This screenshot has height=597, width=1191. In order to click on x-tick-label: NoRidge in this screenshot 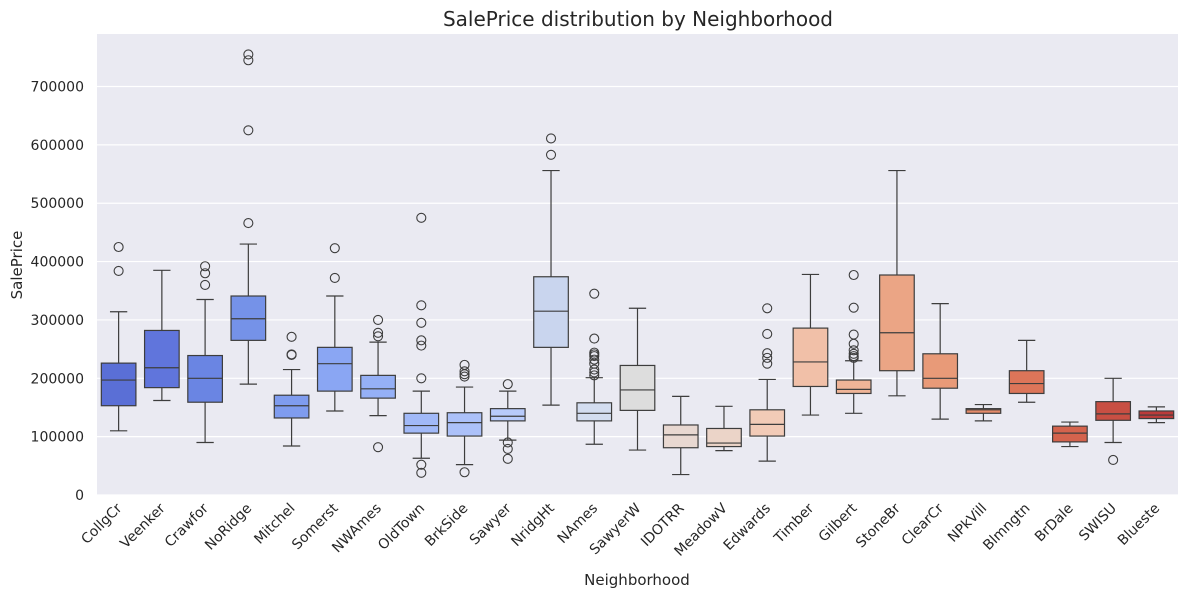, I will do `click(228, 527)`.